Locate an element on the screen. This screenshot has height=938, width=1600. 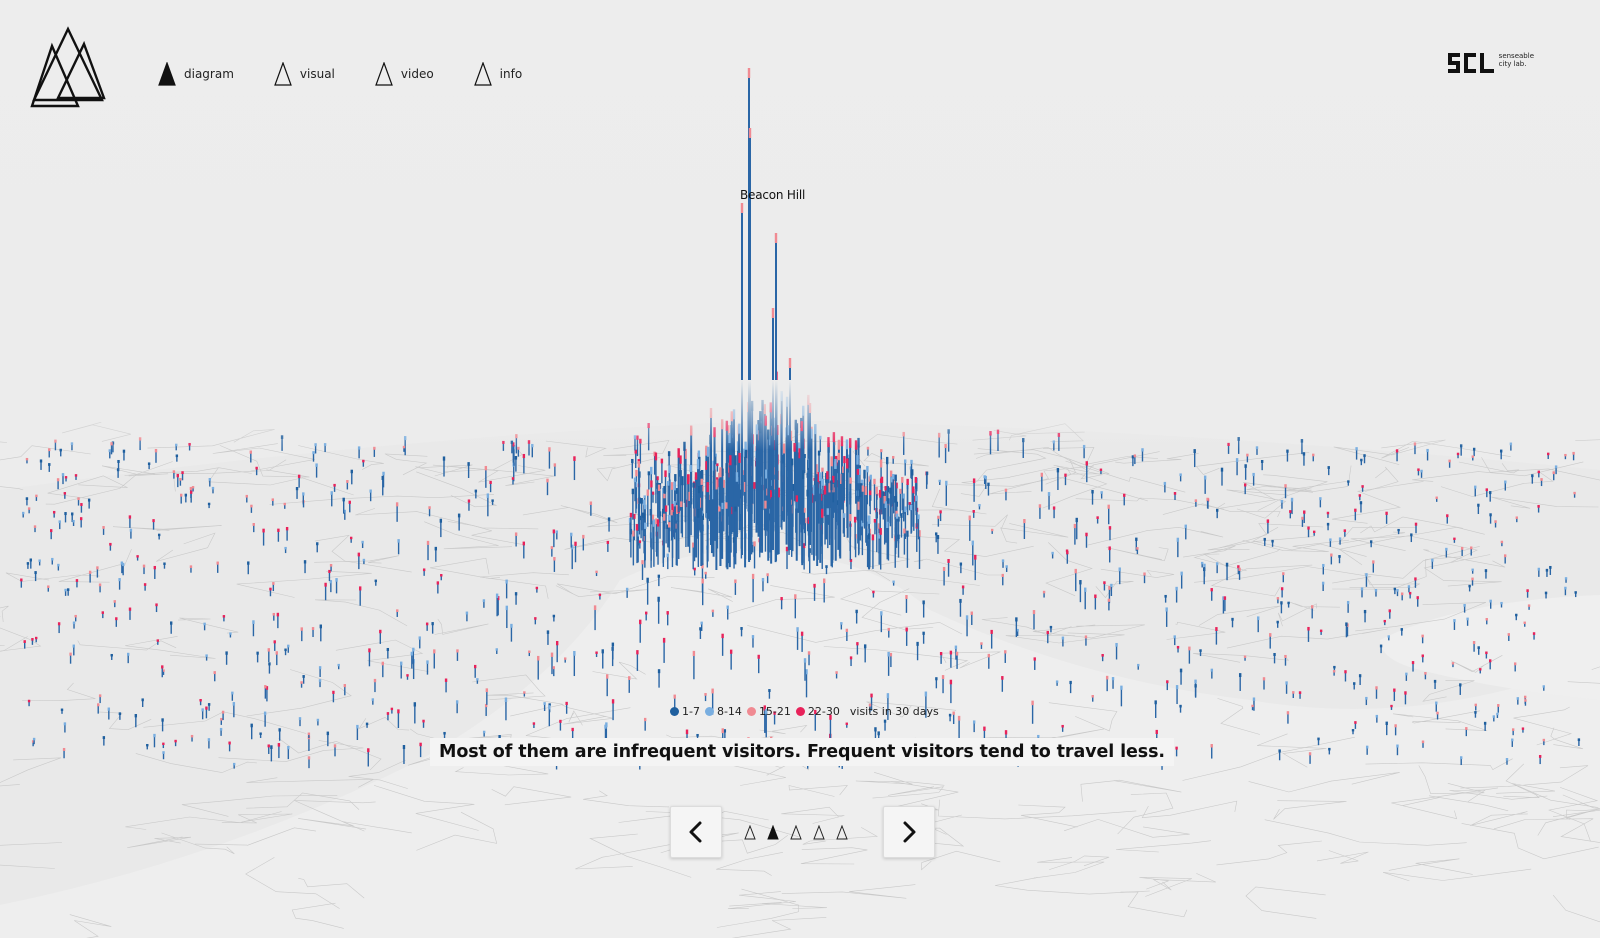
next-button is located at coordinates (909, 832).